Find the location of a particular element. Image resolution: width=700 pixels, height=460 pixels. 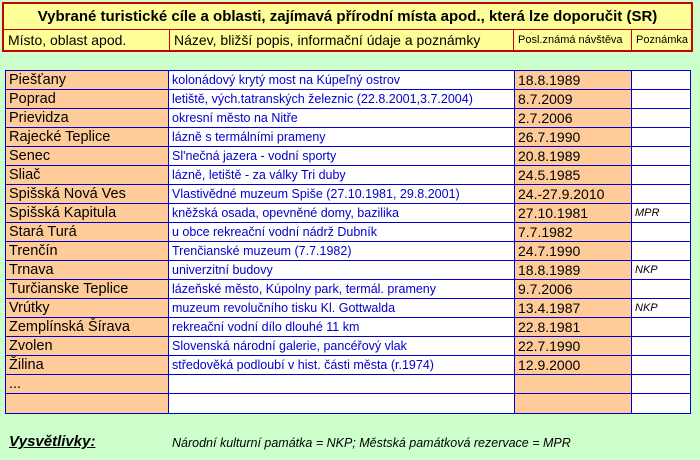

cell-place: Spišská Nová Ves is located at coordinates (87, 194).